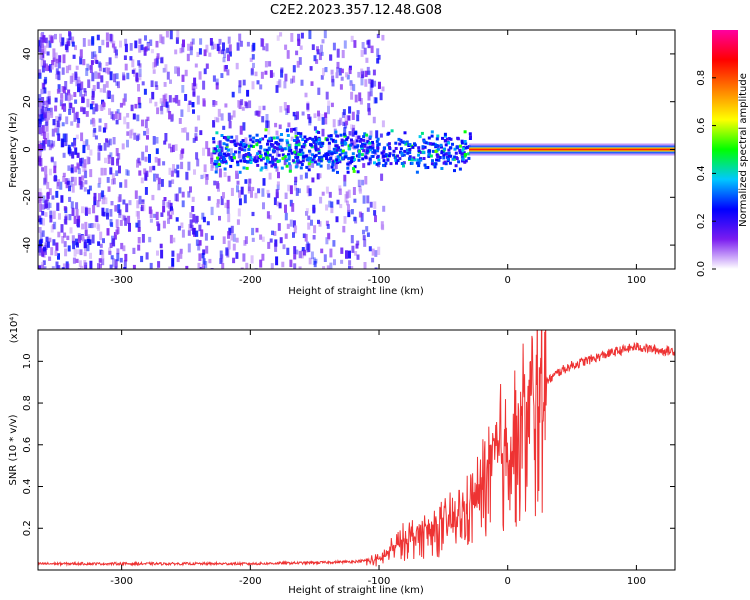  I want to click on snr-y-tick-label: 0.2, so click(27, 528).